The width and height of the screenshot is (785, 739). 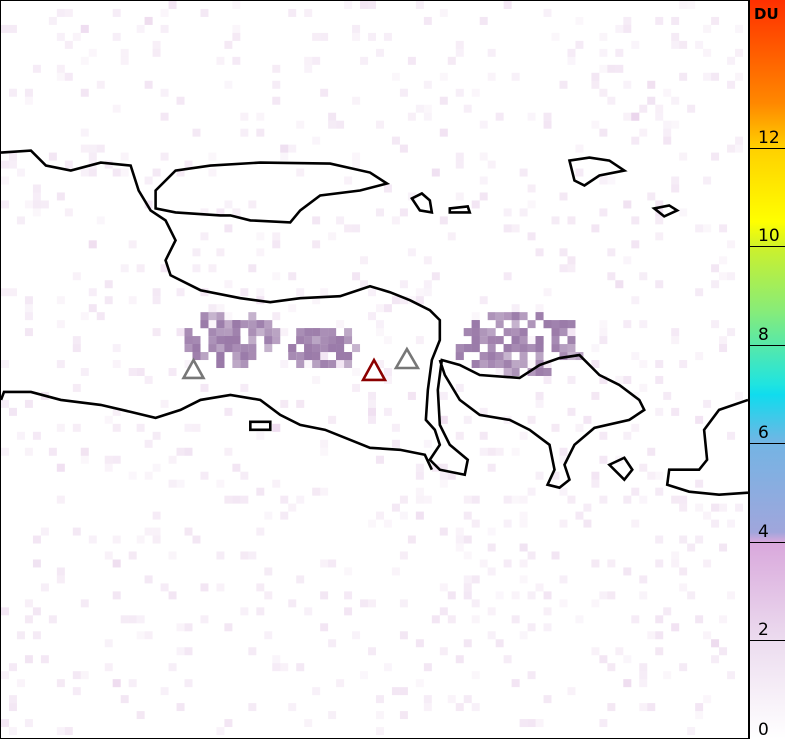 I want to click on volcano-west-marker, so click(x=193, y=368).